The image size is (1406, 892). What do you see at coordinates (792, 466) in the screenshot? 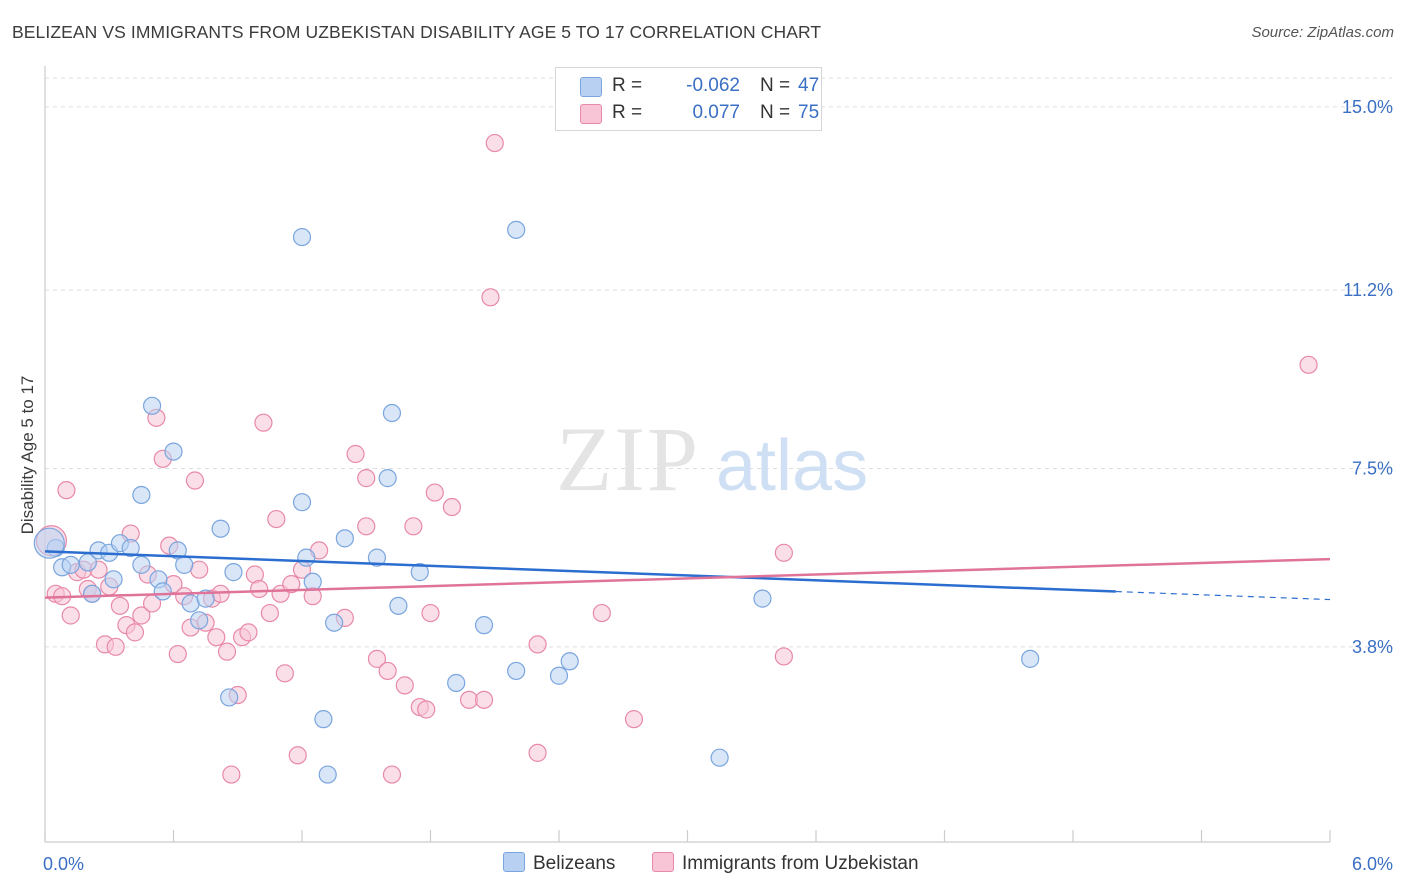
I see `watermark-atlas: atlas` at bounding box center [792, 466].